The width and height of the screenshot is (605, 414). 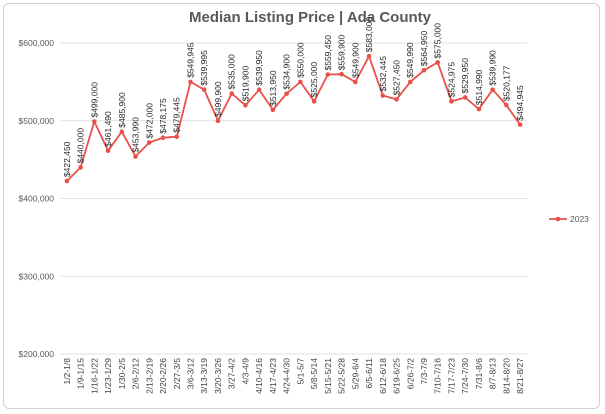 What do you see at coordinates (232, 72) in the screenshot?
I see `data-label: $535,000` at bounding box center [232, 72].